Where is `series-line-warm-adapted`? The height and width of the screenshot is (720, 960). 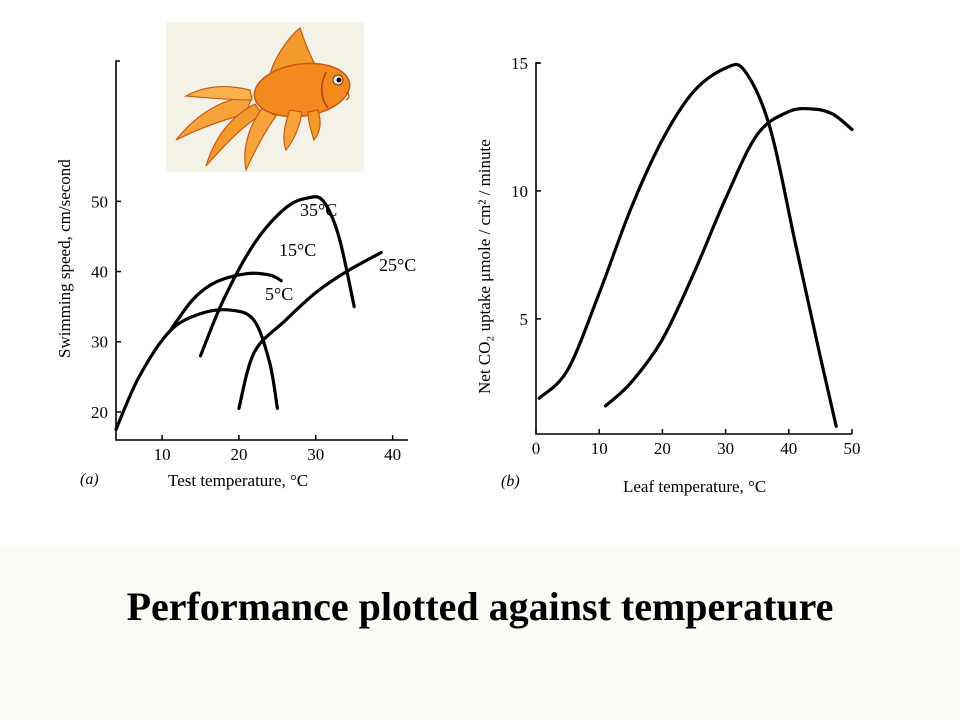 series-line-warm-adapted is located at coordinates (728, 257).